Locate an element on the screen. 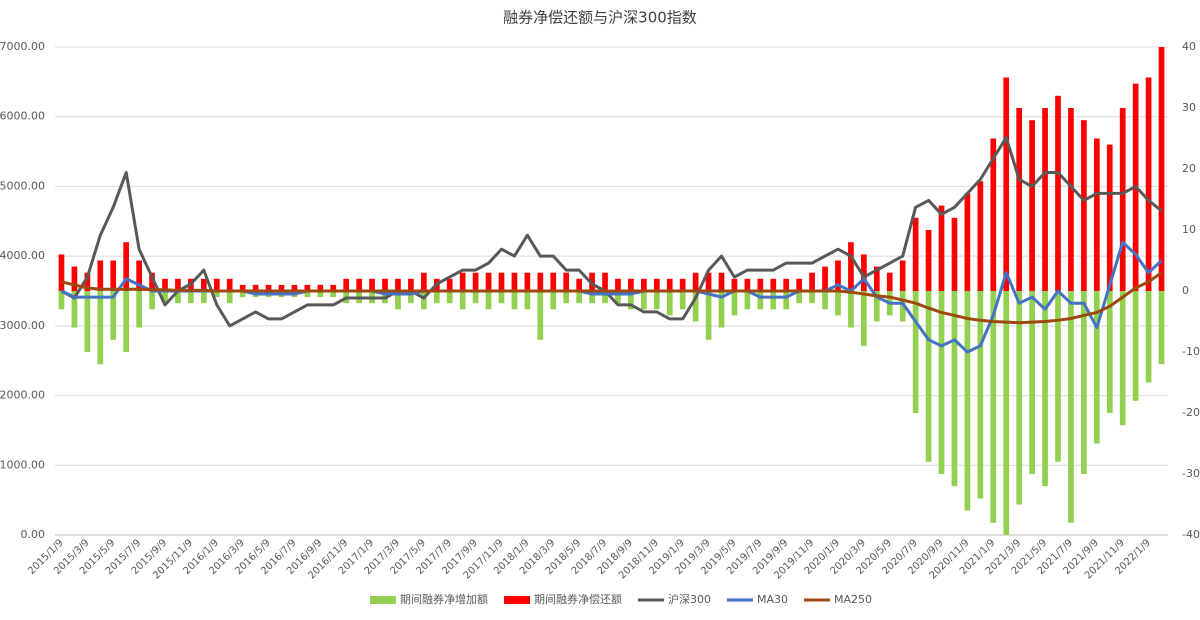 This screenshot has height=620, width=1200. y-tick-label: 3000.00 is located at coordinates (22, 325).